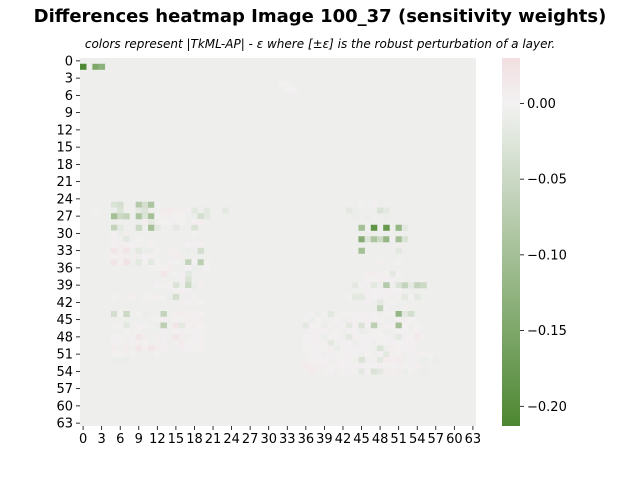  What do you see at coordinates (157, 439) in the screenshot?
I see `x-tick-label: 12` at bounding box center [157, 439].